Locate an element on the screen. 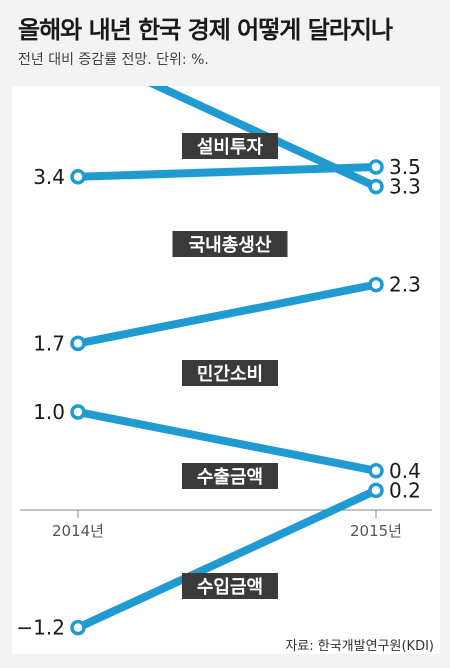 Image resolution: width=450 pixels, height=668 pixels. data-label: 3.4 is located at coordinates (49, 177).